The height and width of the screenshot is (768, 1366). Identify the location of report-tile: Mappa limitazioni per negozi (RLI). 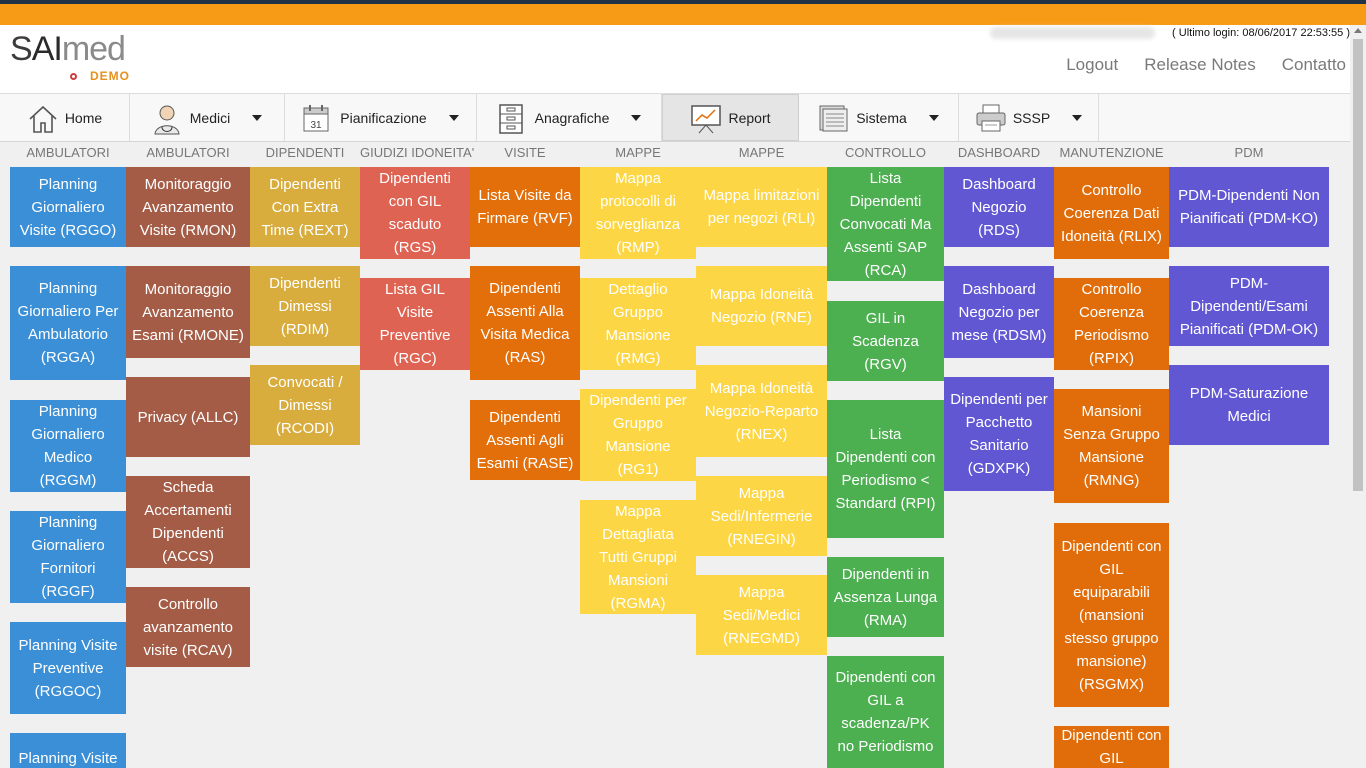
(761, 207).